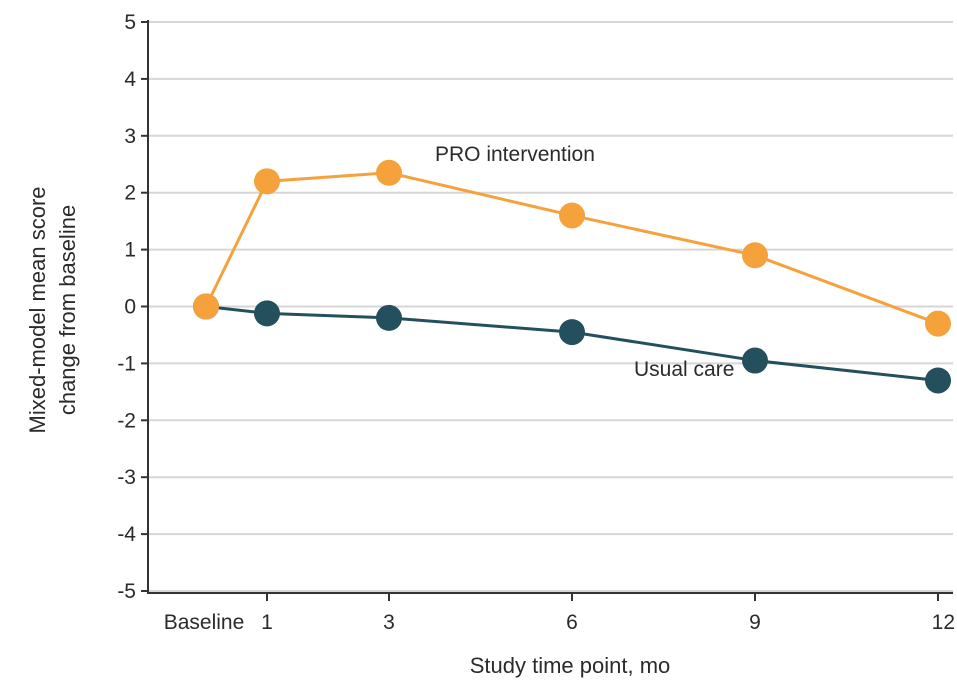 The image size is (957, 690). Describe the element at coordinates (126, 477) in the screenshot. I see `y-tick-label-8: -3` at that location.